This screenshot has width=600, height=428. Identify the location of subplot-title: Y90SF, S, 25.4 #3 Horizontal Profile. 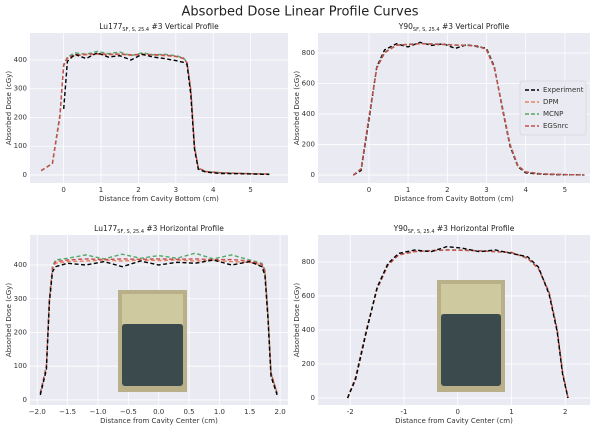
(454, 229).